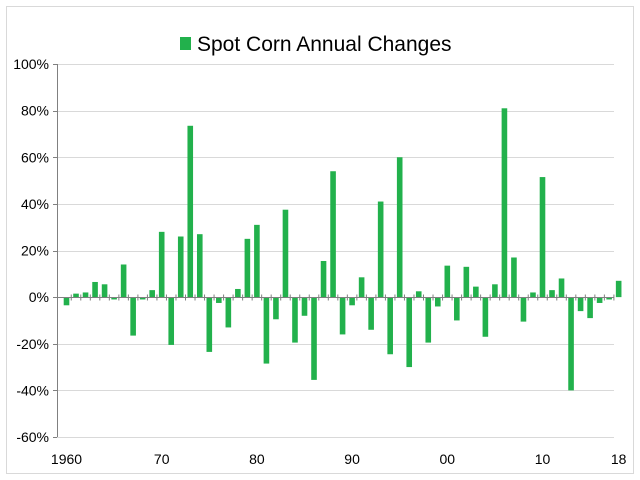 This screenshot has width=640, height=480. Describe the element at coordinates (409, 332) in the screenshot. I see `bar-1996` at that location.